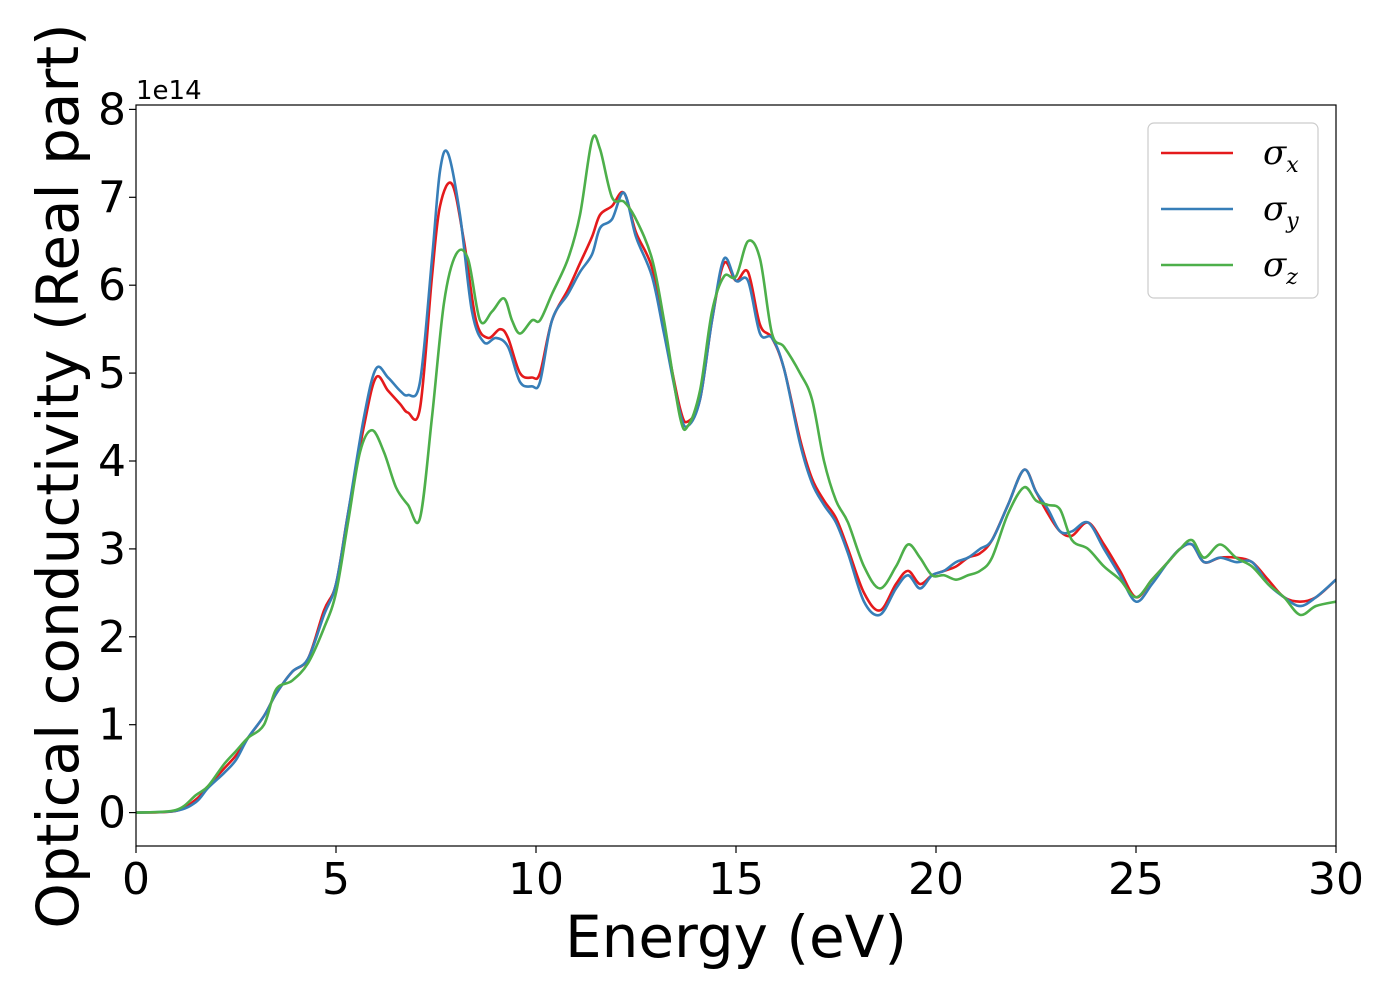 The image size is (1400, 1000). I want to click on x-tick-label: 25, so click(1136, 879).